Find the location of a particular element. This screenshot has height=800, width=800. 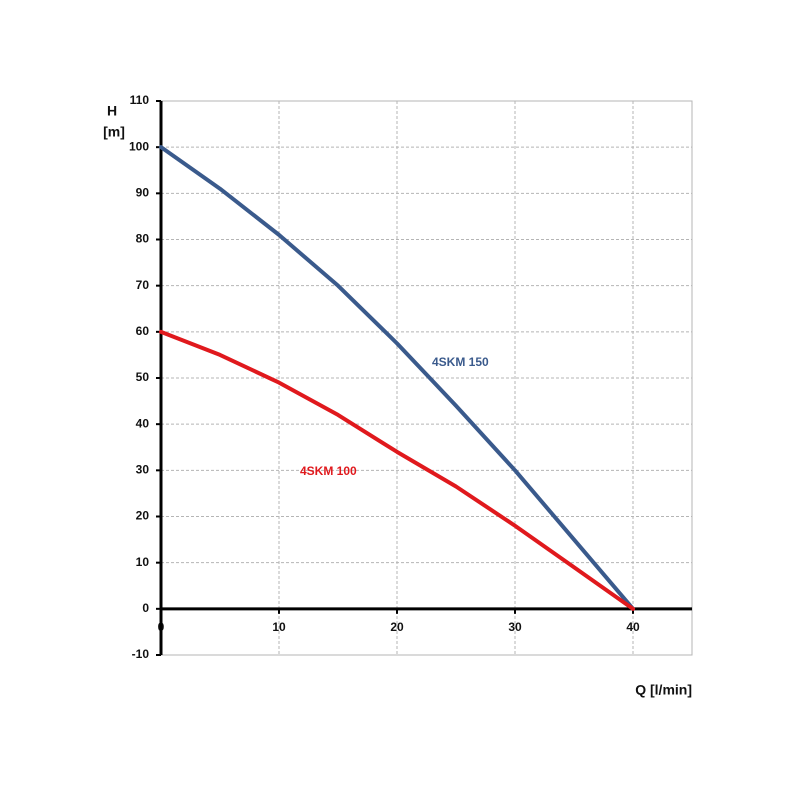

y-tick-label: 0 is located at coordinates (145, 608).